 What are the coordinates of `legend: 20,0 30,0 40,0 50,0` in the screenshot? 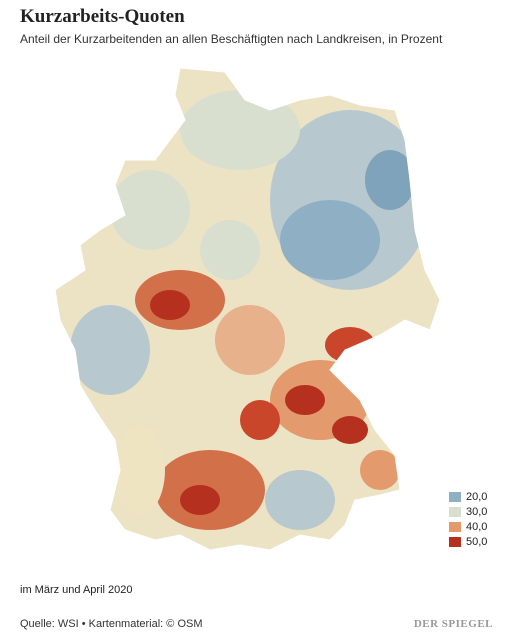 It's located at (468, 519).